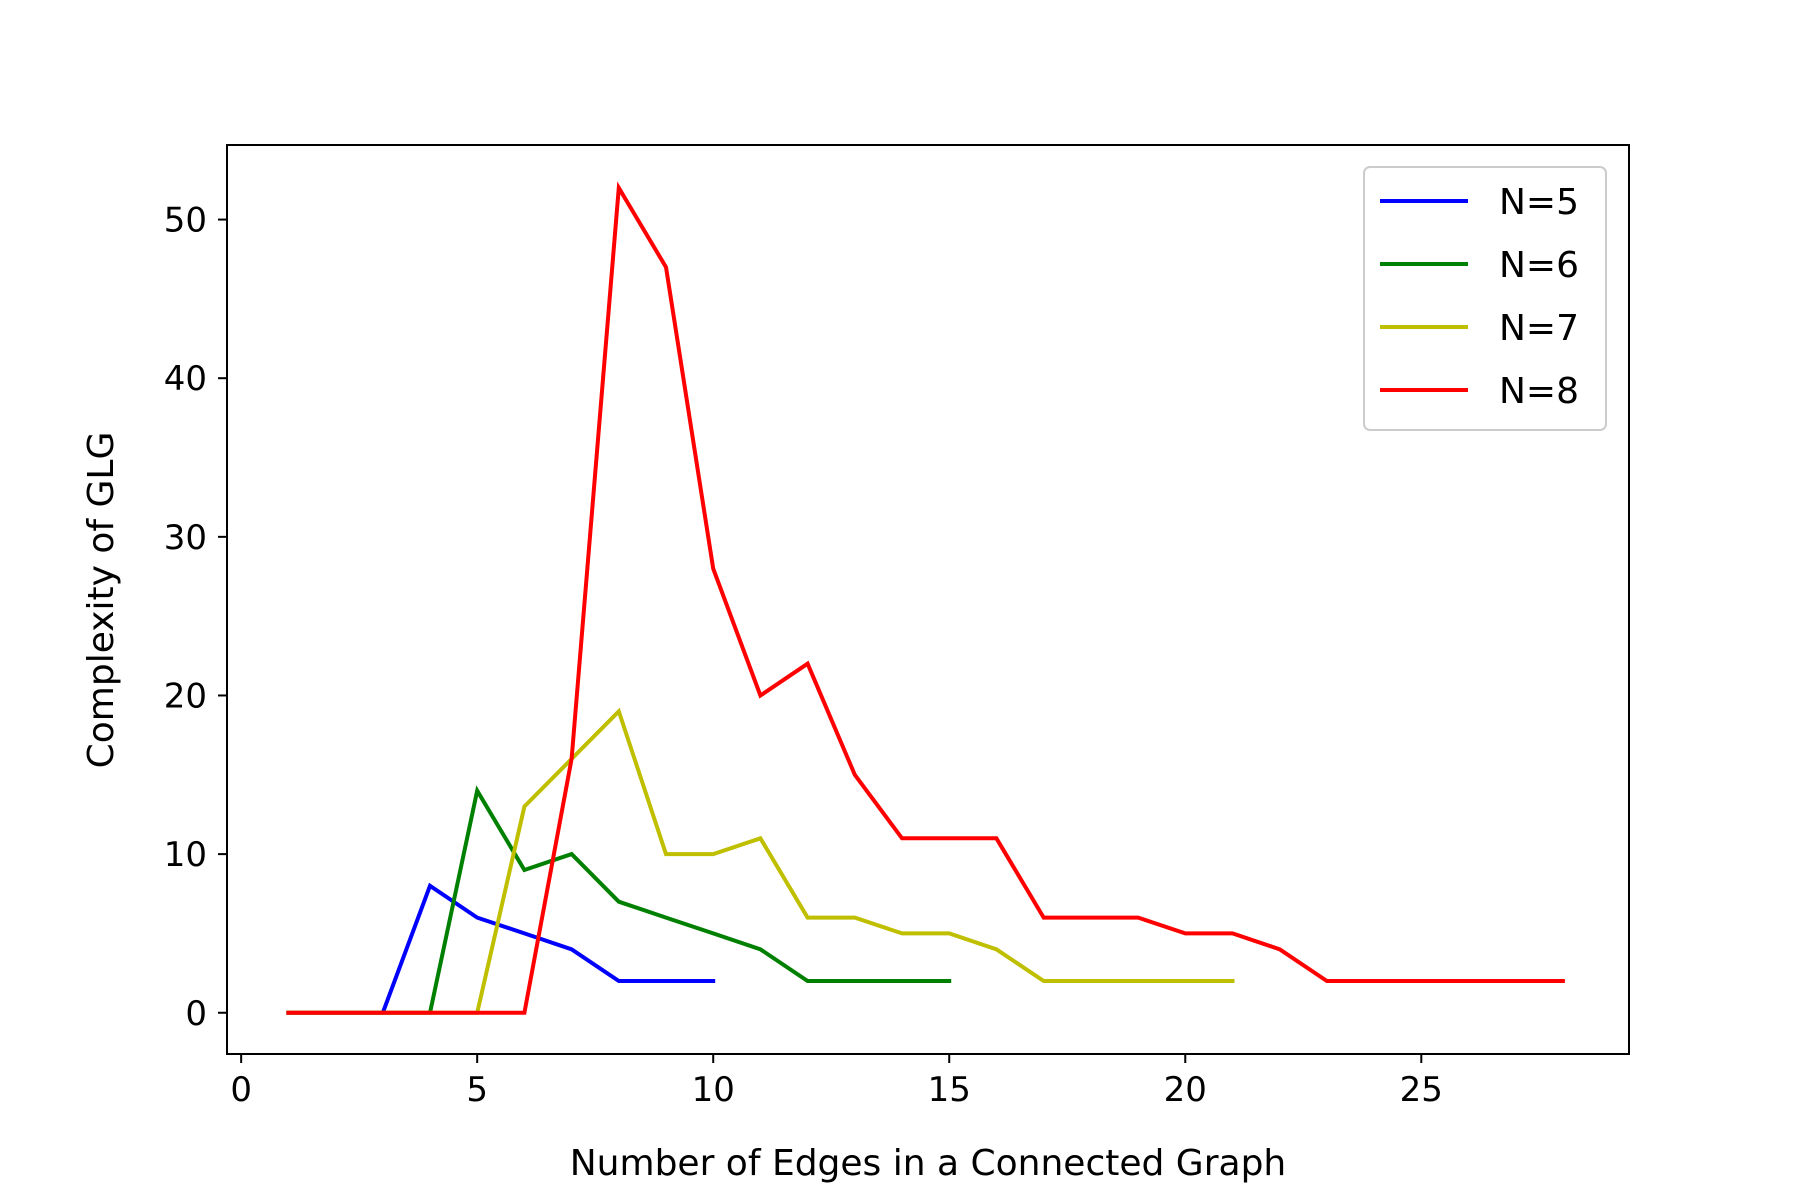 This screenshot has height=1200, width=1800. What do you see at coordinates (949, 1090) in the screenshot?
I see `x-tick-label: 15` at bounding box center [949, 1090].